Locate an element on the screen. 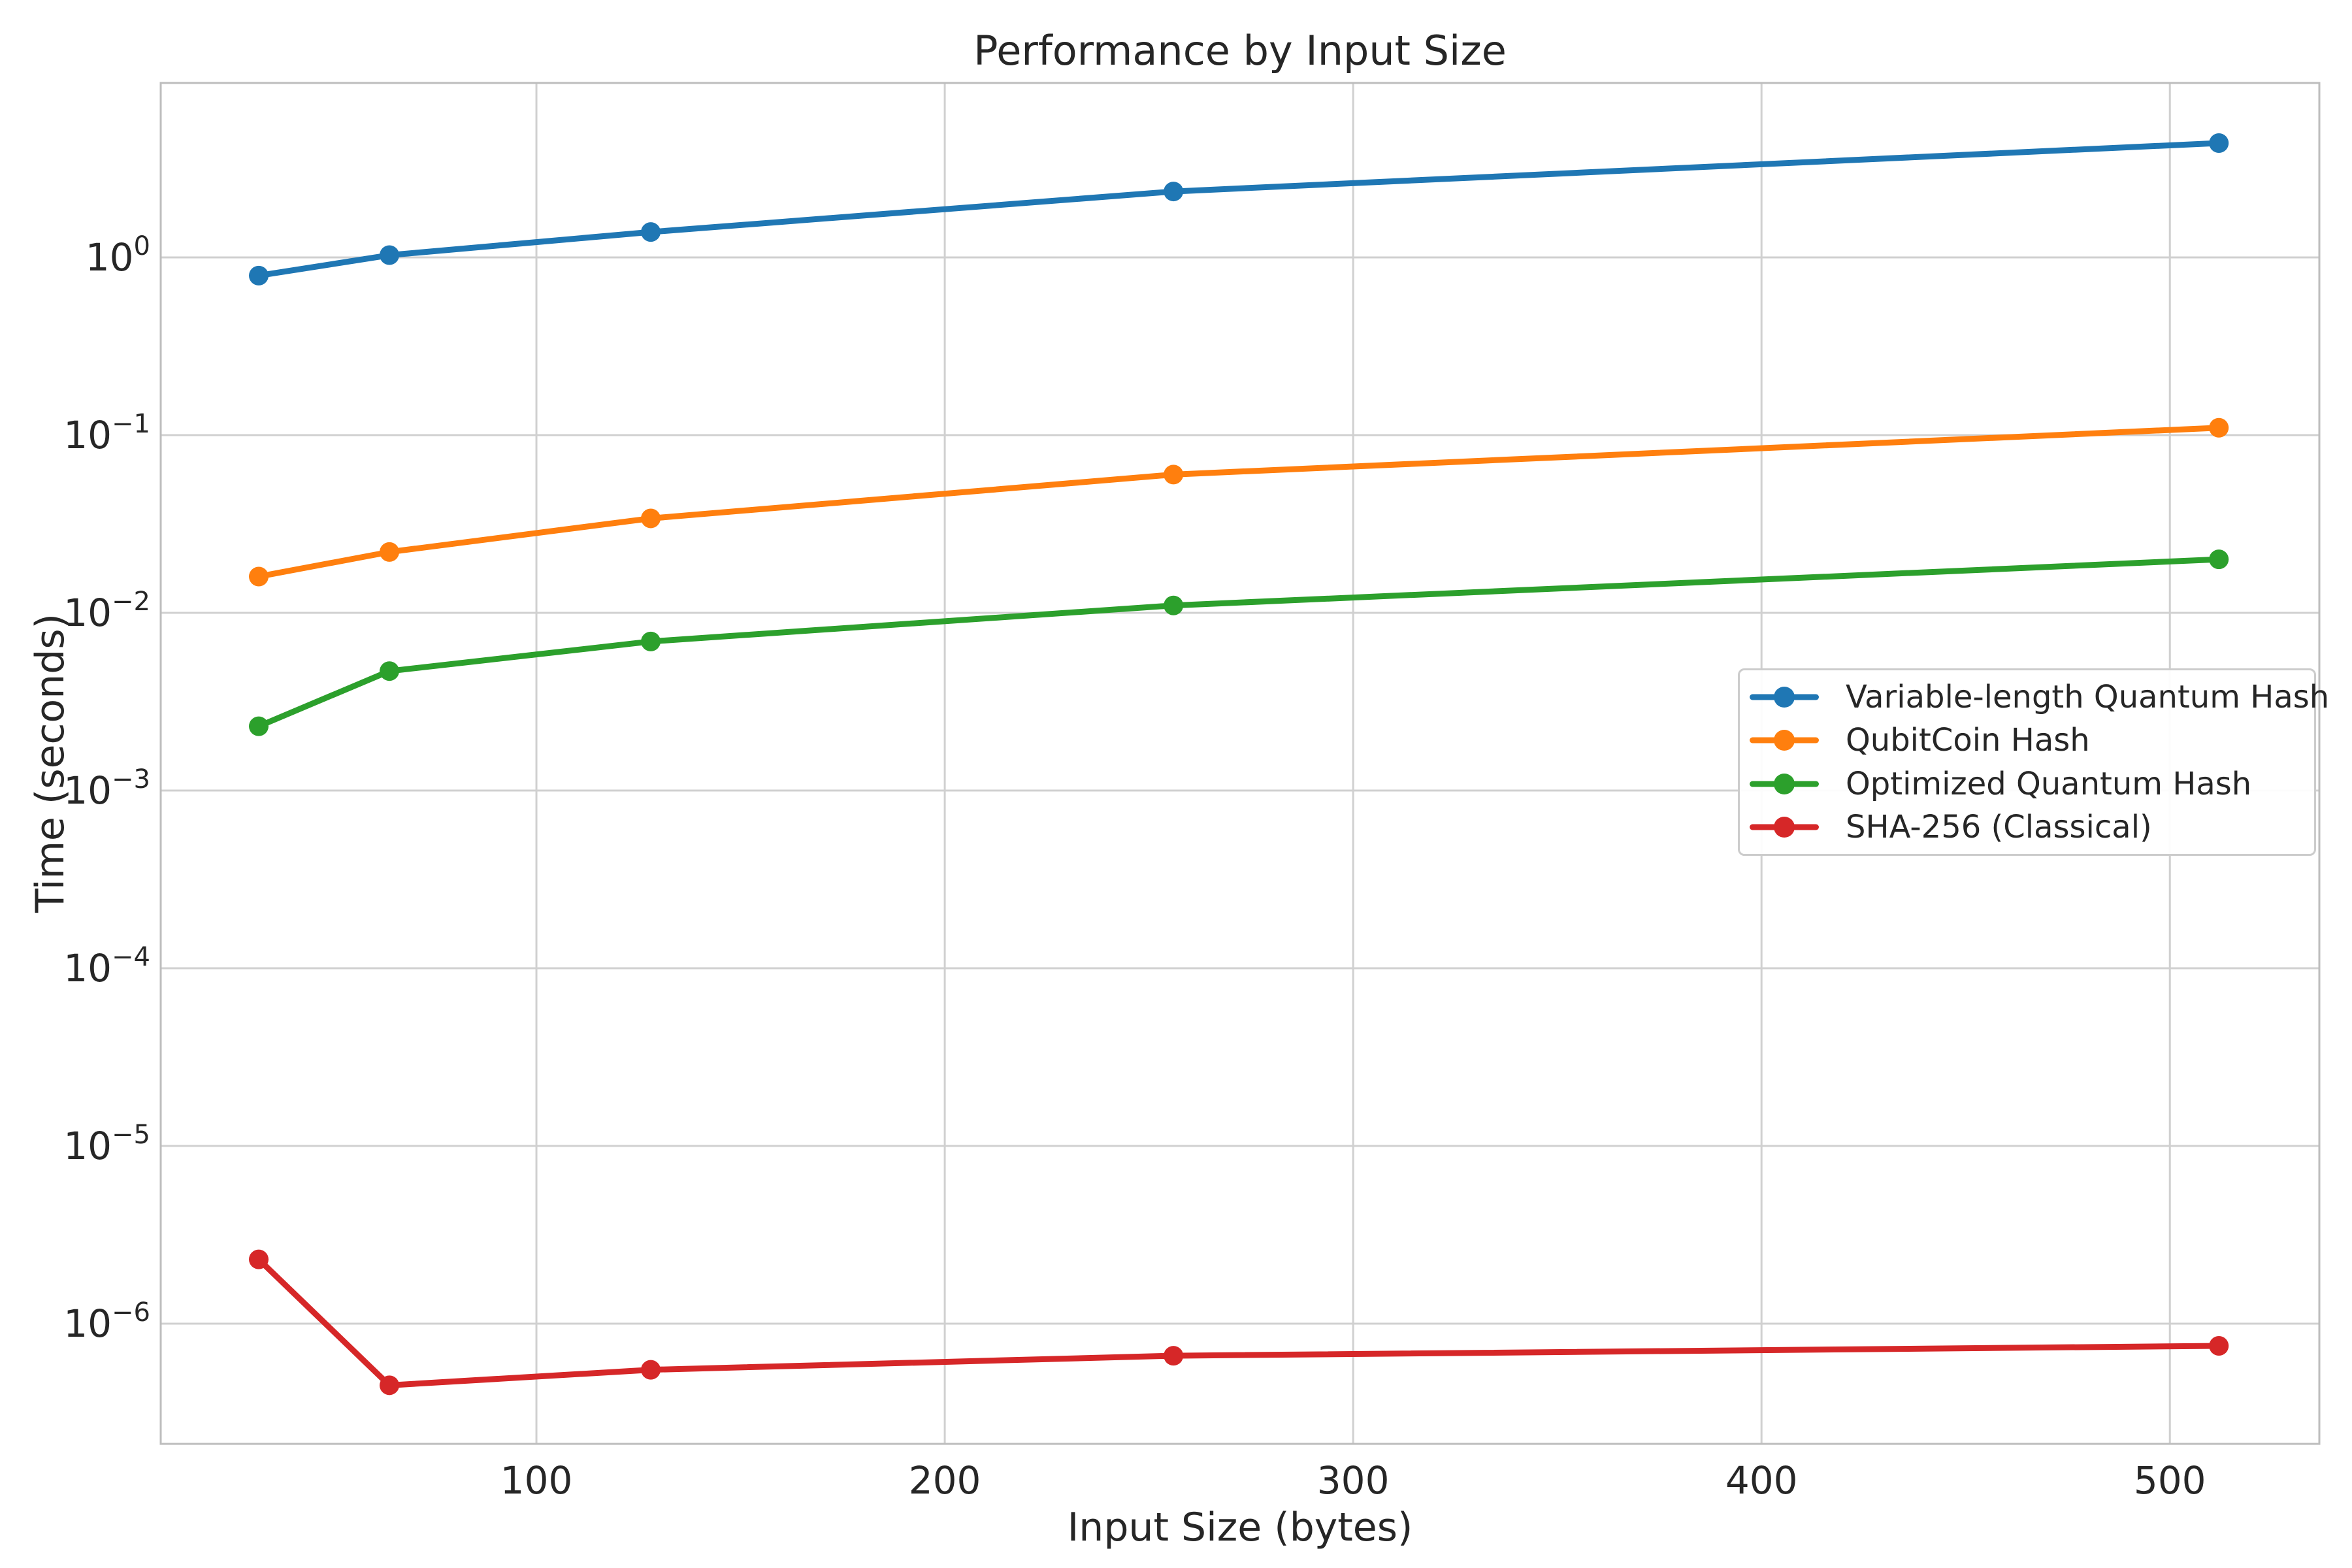 This screenshot has width=2352, height=1568. x-tick-label: 400 is located at coordinates (1761, 1480).